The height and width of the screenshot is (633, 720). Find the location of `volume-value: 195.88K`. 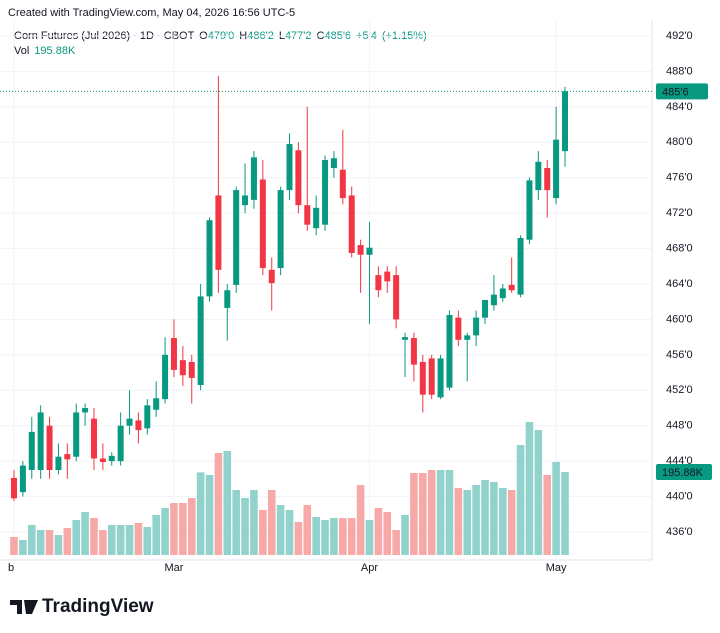

volume-value: 195.88K is located at coordinates (55, 51).